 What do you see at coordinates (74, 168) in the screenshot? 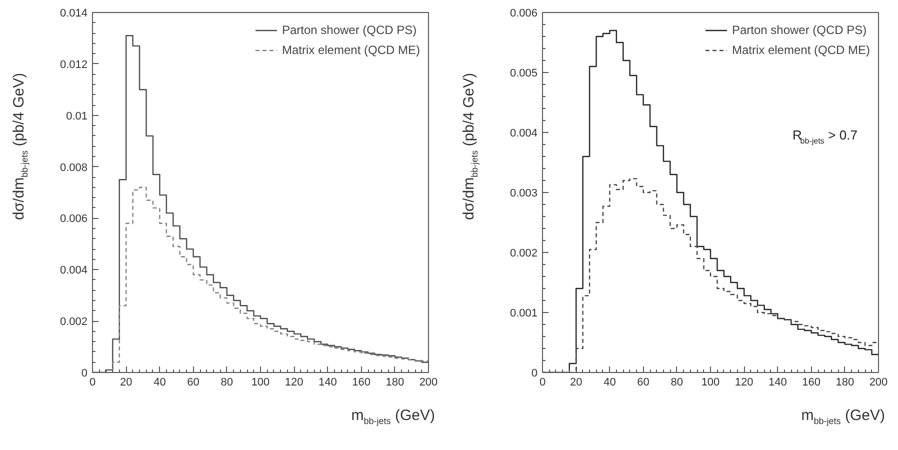
I see `y-tick-label: 0.008` at bounding box center [74, 168].